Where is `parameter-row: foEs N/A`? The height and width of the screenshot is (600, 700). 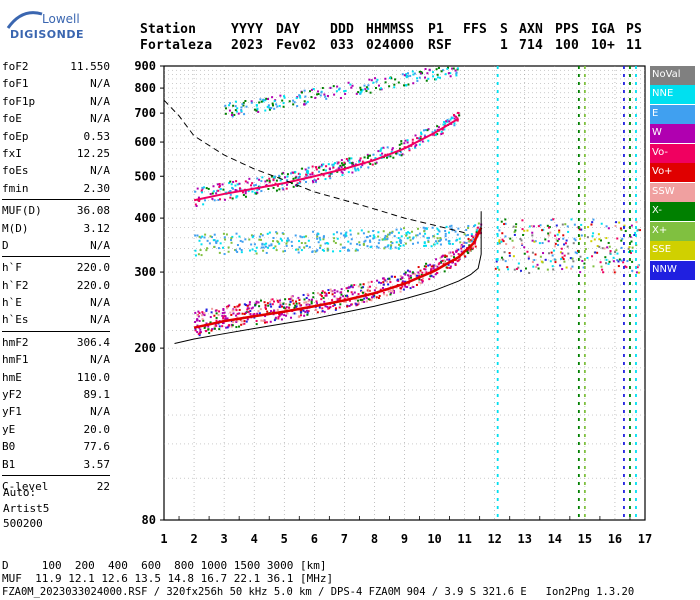
parameter-row: foEs N/A is located at coordinates (56, 170).